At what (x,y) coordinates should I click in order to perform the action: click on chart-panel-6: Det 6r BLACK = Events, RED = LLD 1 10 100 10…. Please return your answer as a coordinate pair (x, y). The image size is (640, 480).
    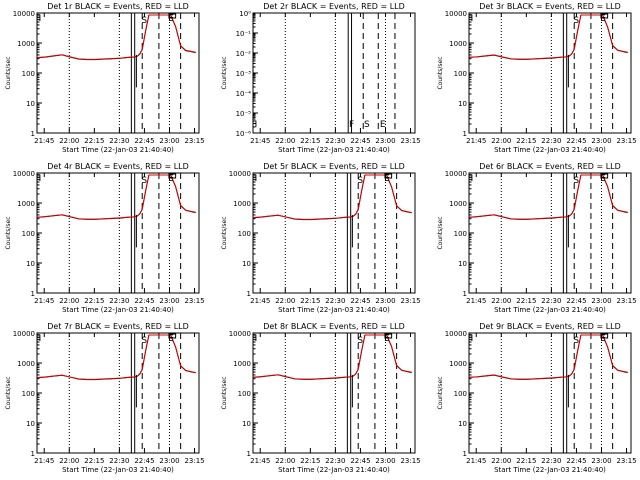
    Looking at the image, I should click on (537, 238).